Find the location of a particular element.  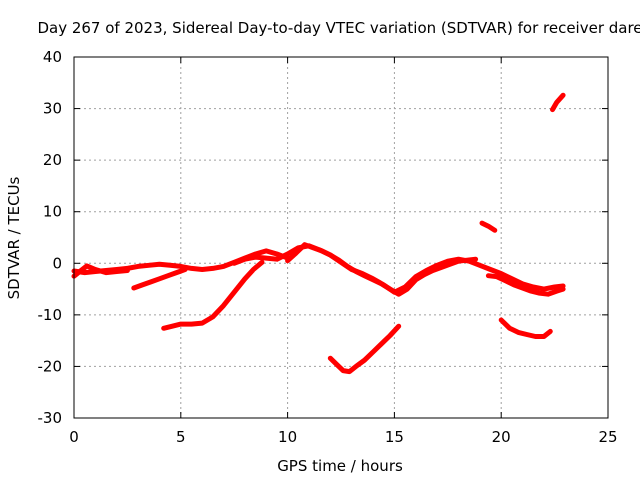

y-tick-label: 10 is located at coordinates (52, 212).